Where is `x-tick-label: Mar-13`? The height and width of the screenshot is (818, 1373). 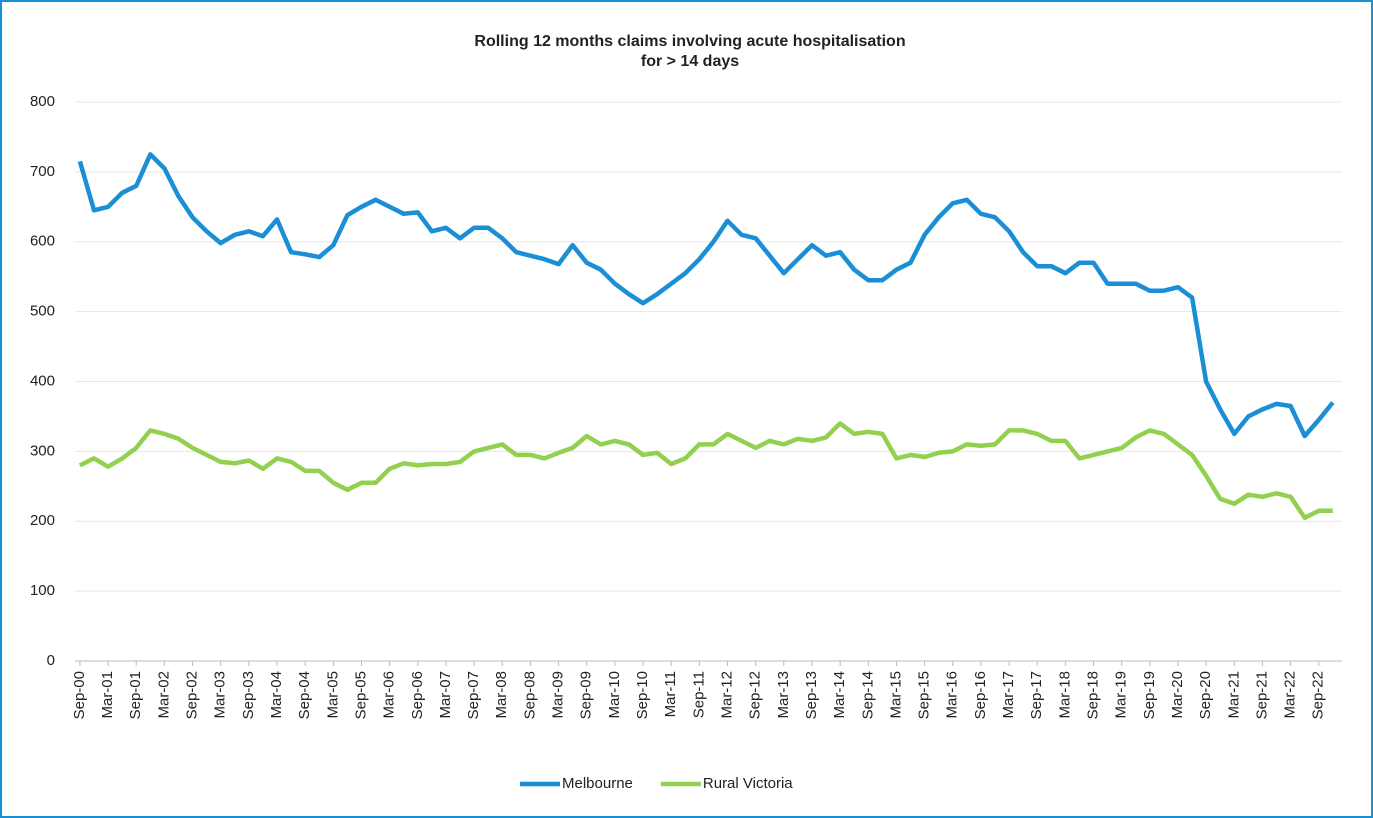 x-tick-label: Mar-13 is located at coordinates (783, 695).